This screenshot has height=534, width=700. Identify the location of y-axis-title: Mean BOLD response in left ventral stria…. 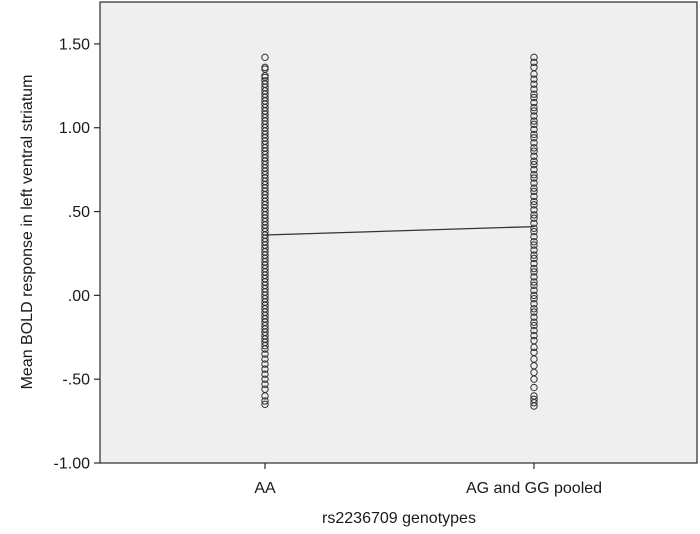
(27, 232).